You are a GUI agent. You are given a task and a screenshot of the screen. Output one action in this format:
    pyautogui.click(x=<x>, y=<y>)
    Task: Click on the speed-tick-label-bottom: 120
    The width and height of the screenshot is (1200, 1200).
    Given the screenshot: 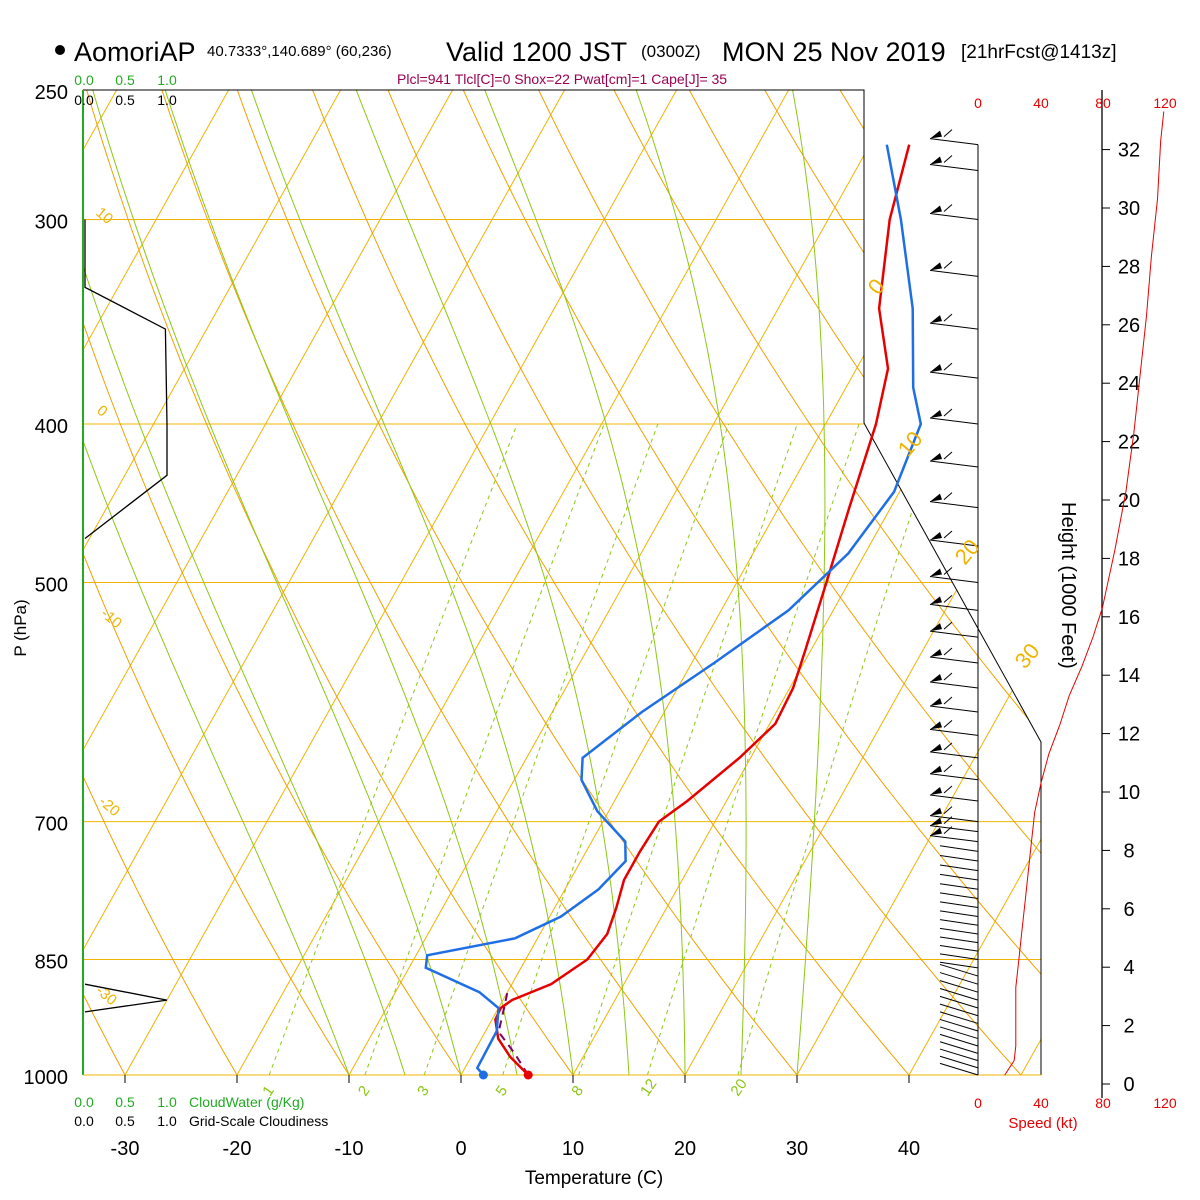 What is the action you would take?
    pyautogui.click(x=1165, y=1103)
    